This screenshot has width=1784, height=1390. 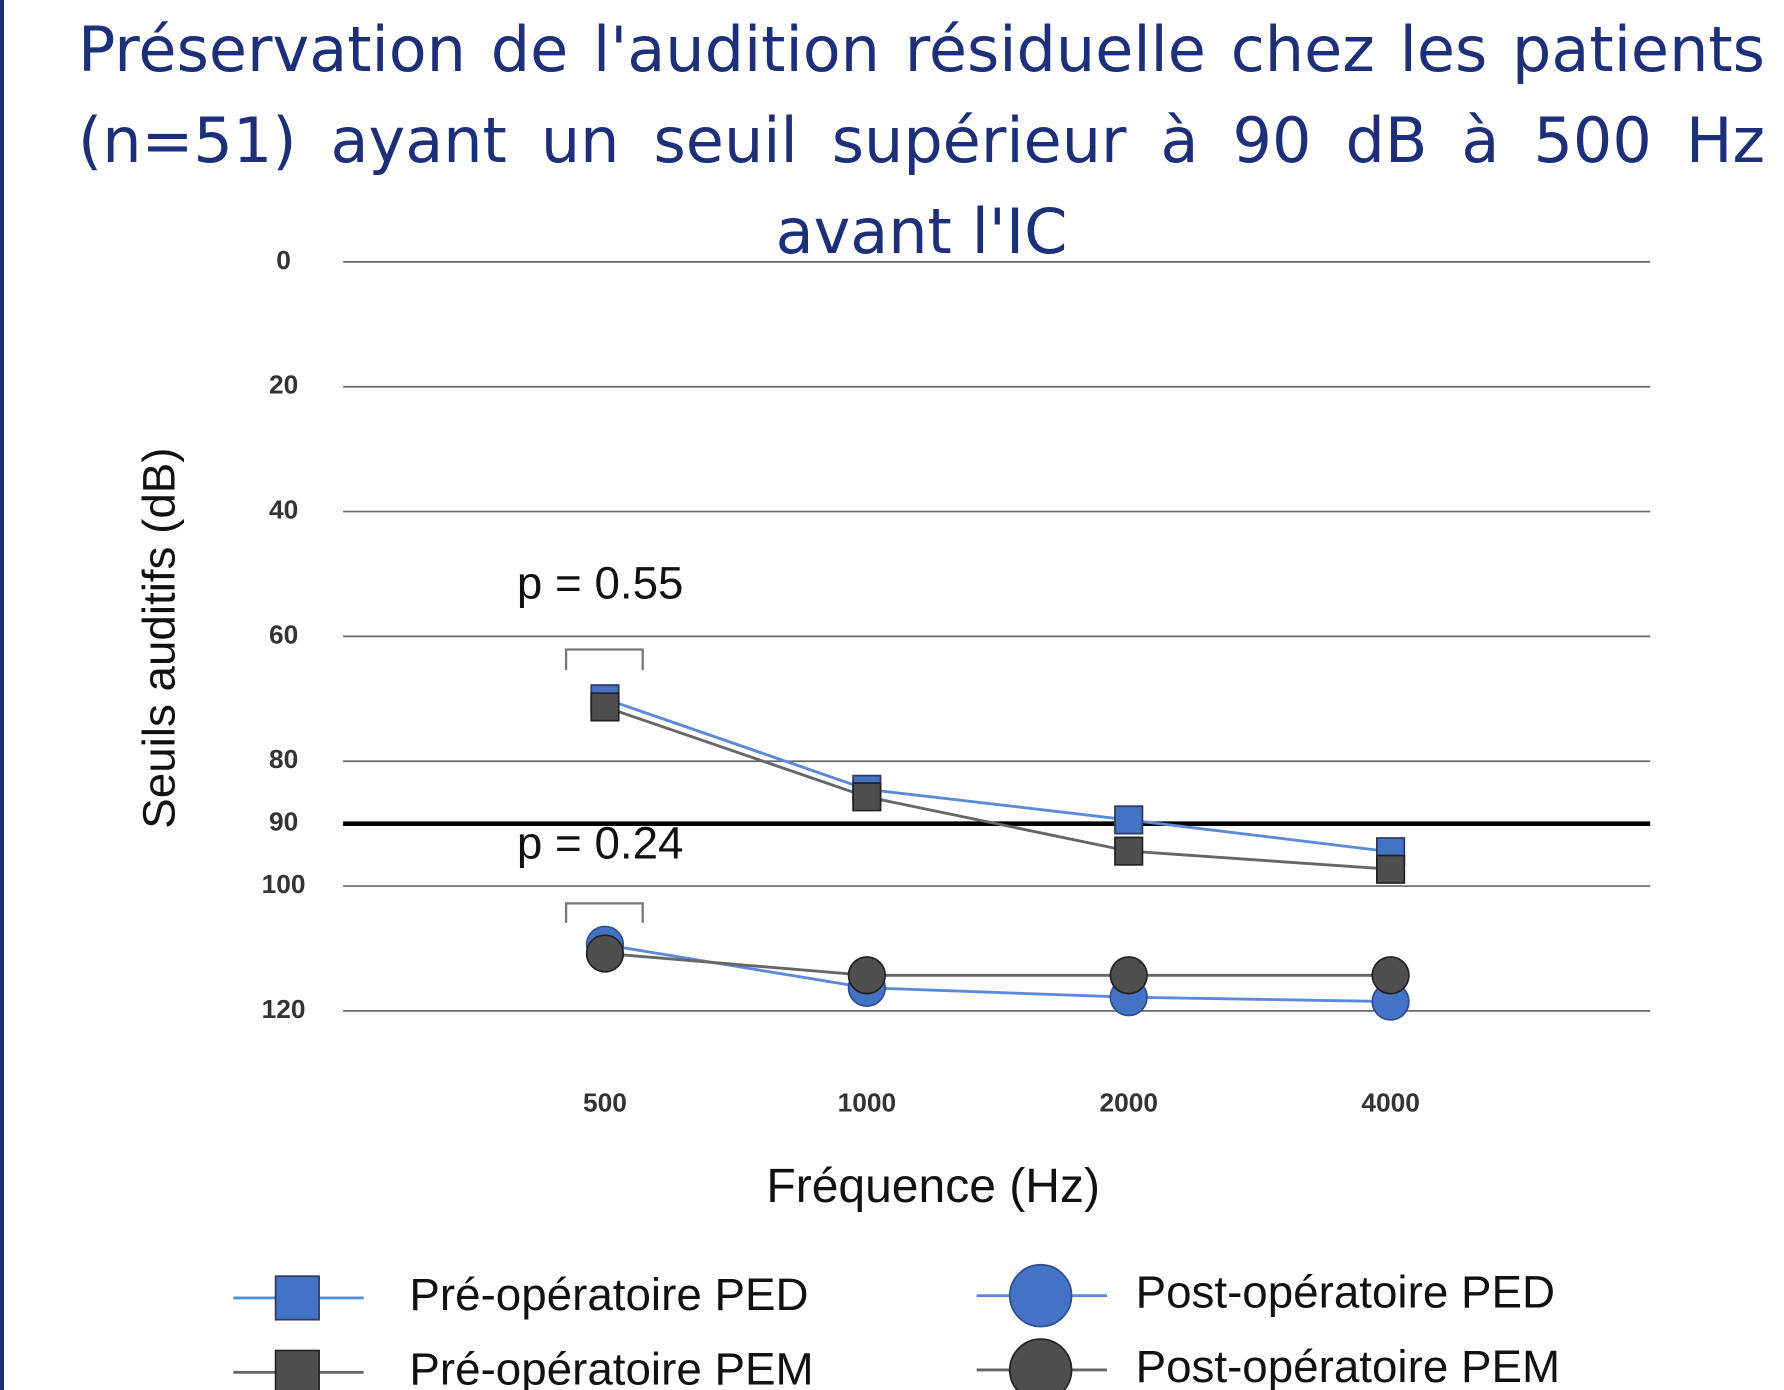 I want to click on y-tick-label: 90, so click(x=283, y=822).